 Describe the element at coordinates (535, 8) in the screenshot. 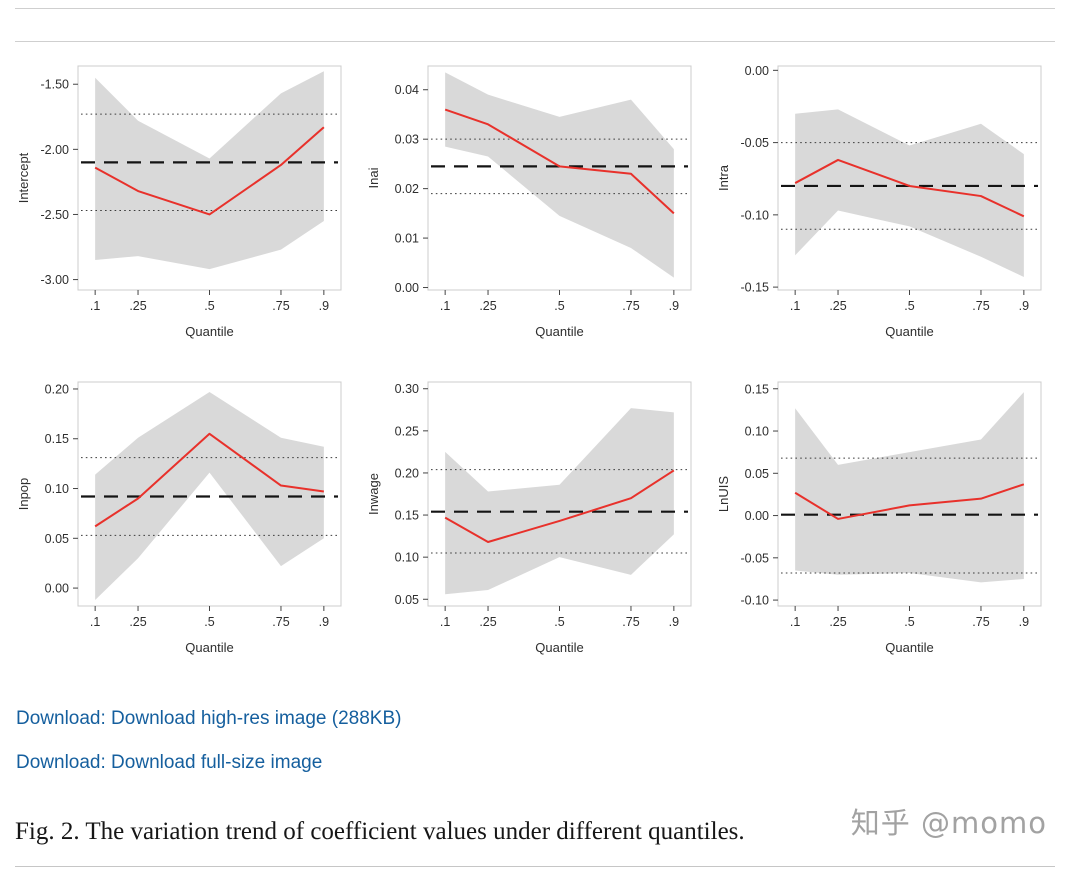

I see `top-divider` at that location.